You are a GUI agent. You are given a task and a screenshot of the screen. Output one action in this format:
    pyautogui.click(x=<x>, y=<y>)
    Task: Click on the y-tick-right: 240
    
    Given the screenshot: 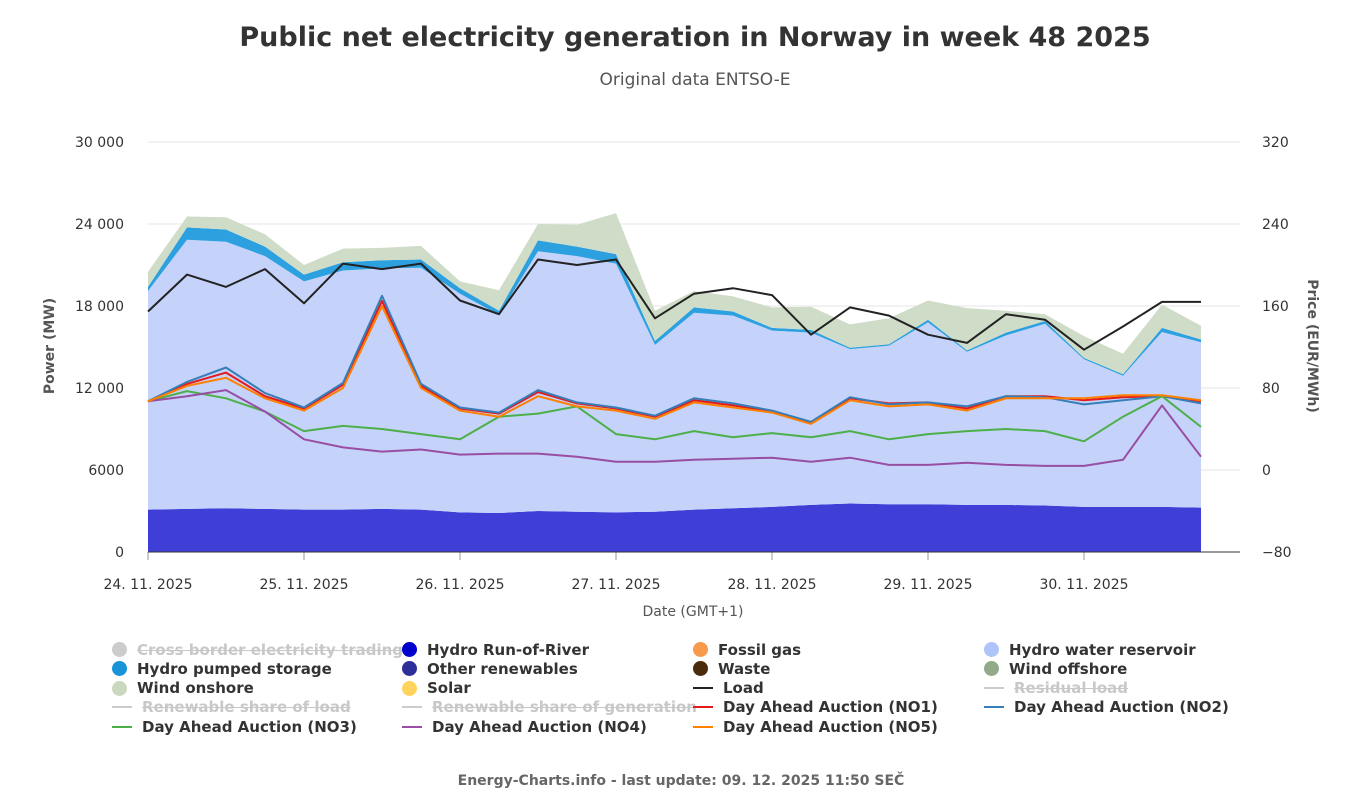 What is the action you would take?
    pyautogui.click(x=1275, y=225)
    